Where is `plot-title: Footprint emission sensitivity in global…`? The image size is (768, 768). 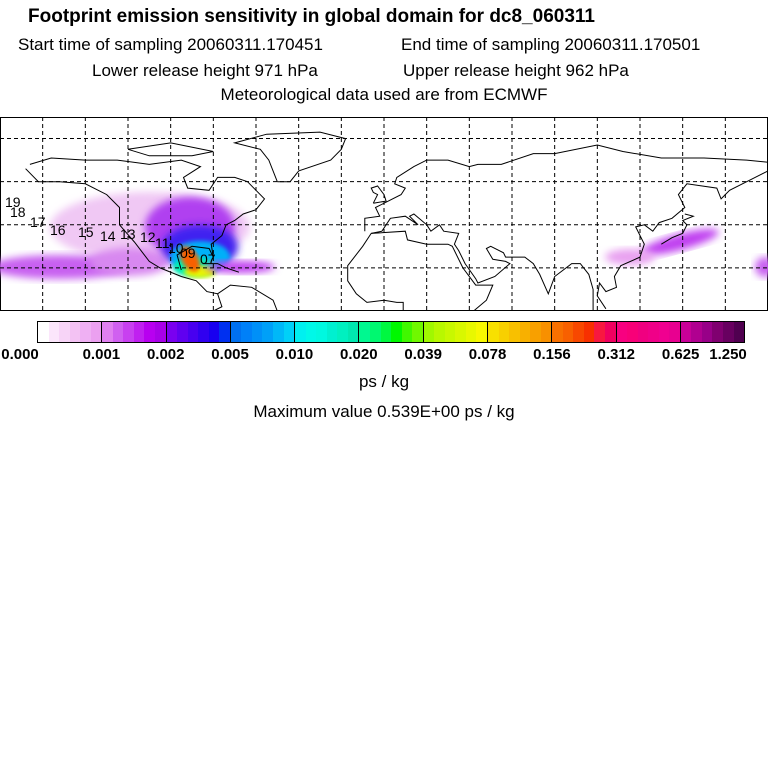
plot-title: Footprint emission sensitivity in global… is located at coordinates (311, 16).